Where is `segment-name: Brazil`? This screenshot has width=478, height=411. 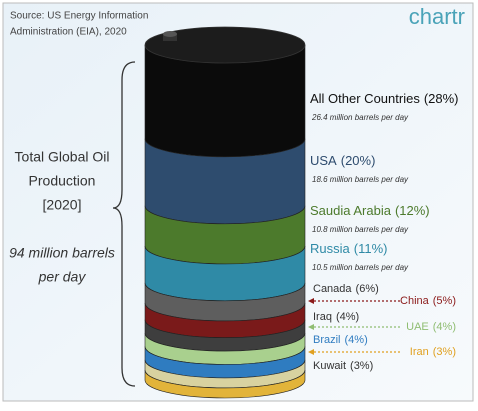 segment-name: Brazil is located at coordinates (327, 340).